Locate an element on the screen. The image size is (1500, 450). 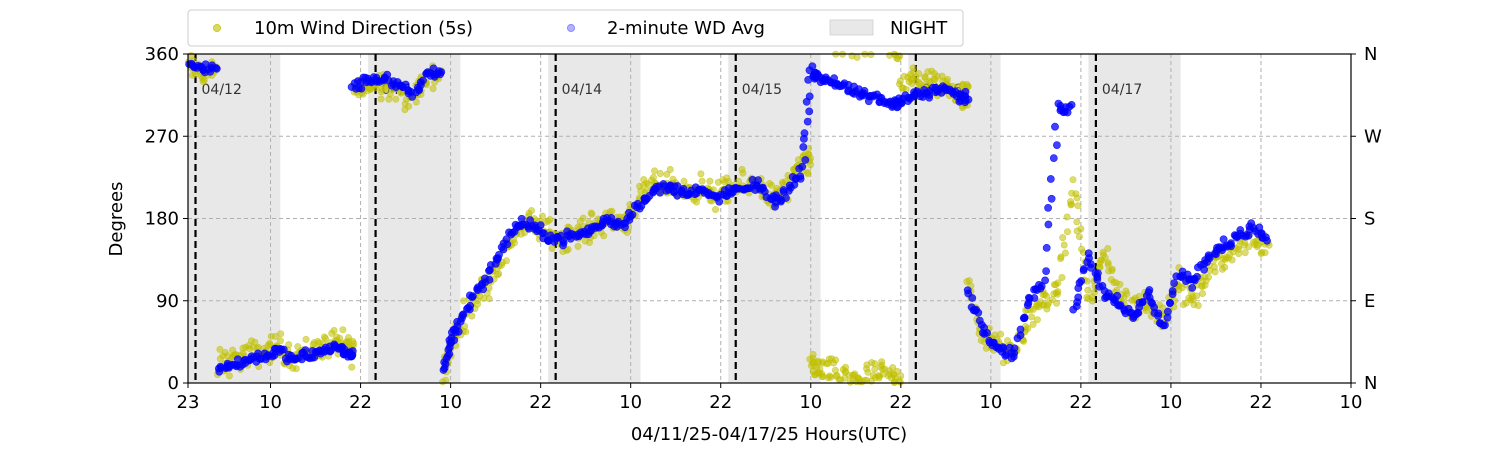
y-axis-label: Degrees is located at coordinates (116, 219).